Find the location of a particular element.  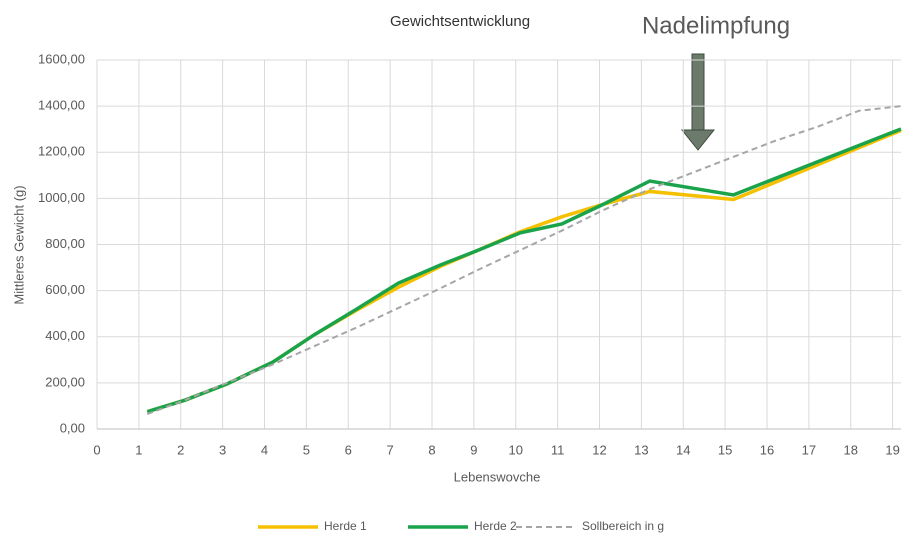

y-tick-label: 1000,00 is located at coordinates (61, 197).